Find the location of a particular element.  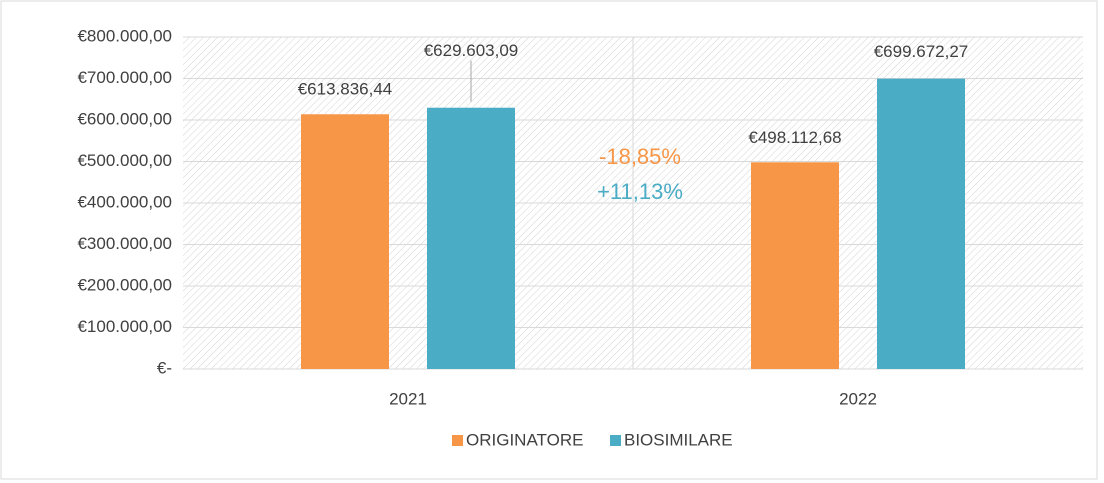

y-tick-label: €200.000,00 is located at coordinates (124, 284).